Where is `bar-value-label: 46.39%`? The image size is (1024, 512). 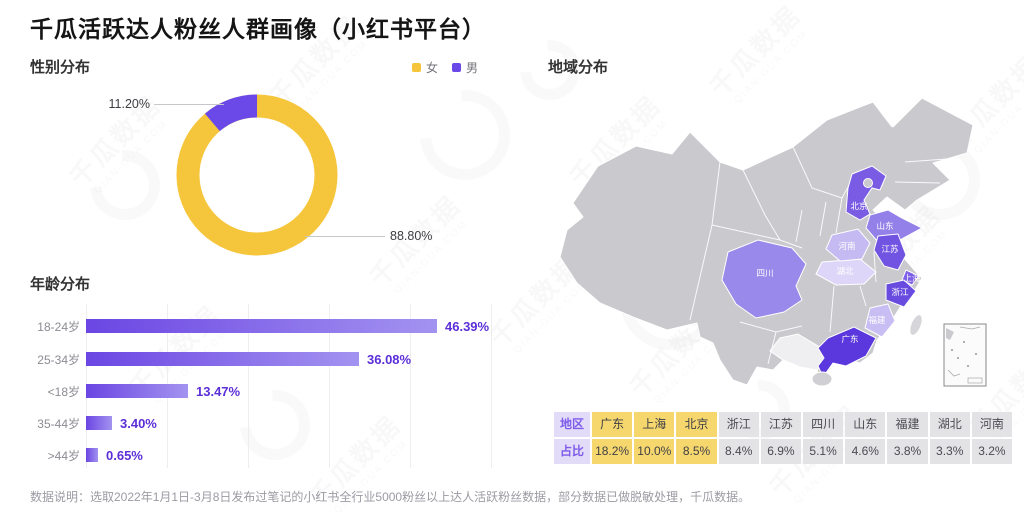
bar-value-label: 46.39% is located at coordinates (467, 326).